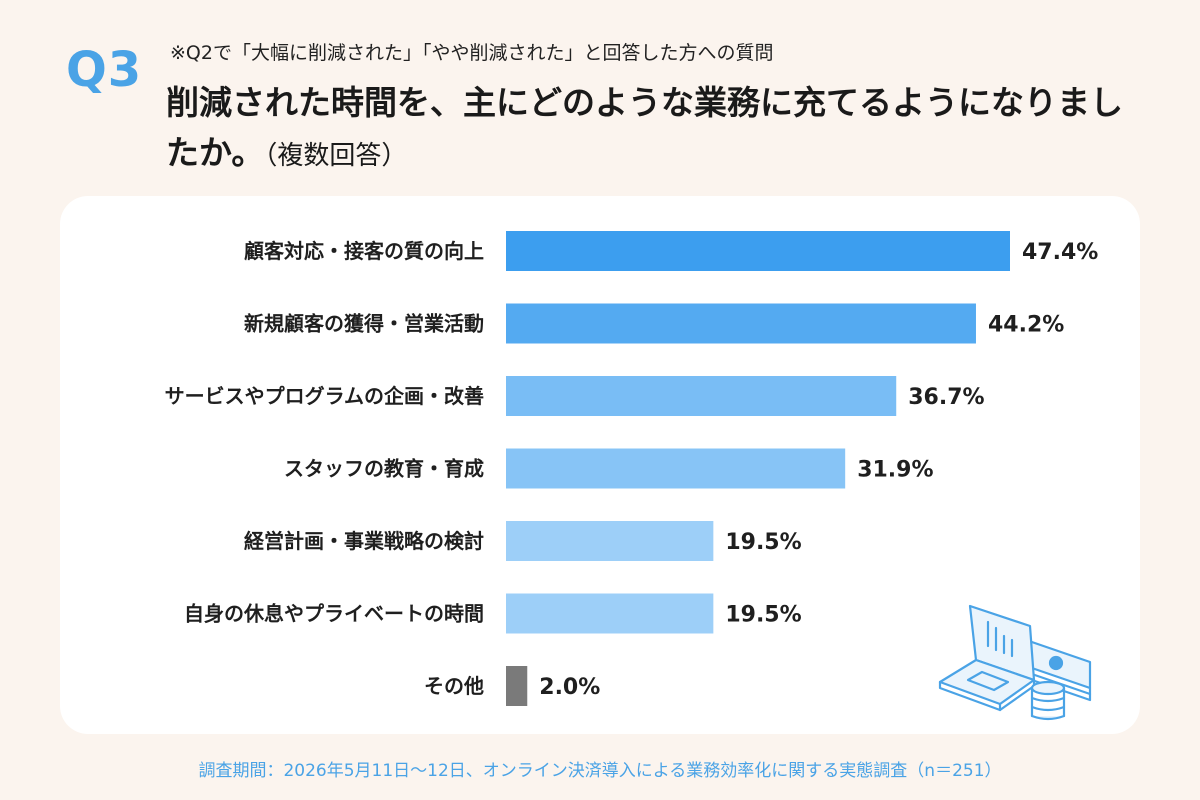  Describe the element at coordinates (364, 324) in the screenshot. I see `category-label: 新規顧客の獲得・営業活動` at that location.